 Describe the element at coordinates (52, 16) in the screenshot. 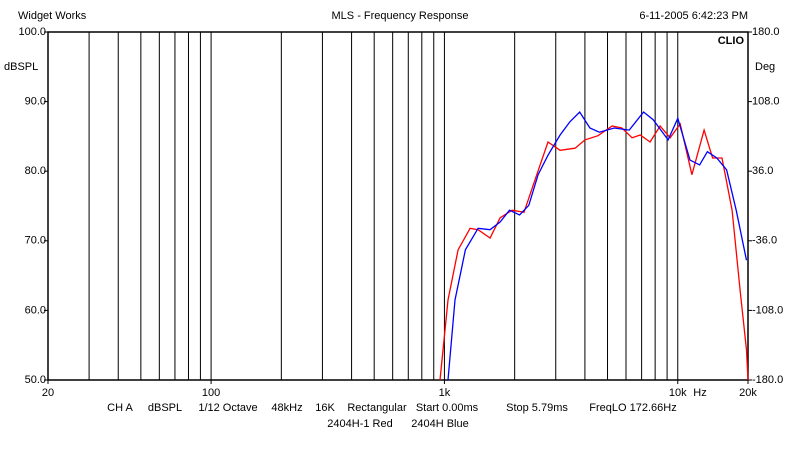

I see `header-left: Widget Works` at that location.